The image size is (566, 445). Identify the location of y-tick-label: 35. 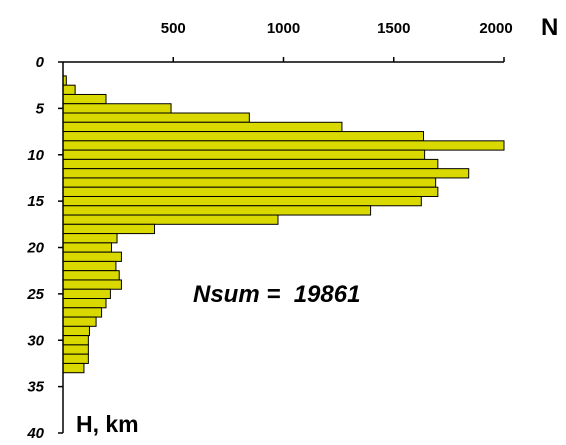
(35, 387).